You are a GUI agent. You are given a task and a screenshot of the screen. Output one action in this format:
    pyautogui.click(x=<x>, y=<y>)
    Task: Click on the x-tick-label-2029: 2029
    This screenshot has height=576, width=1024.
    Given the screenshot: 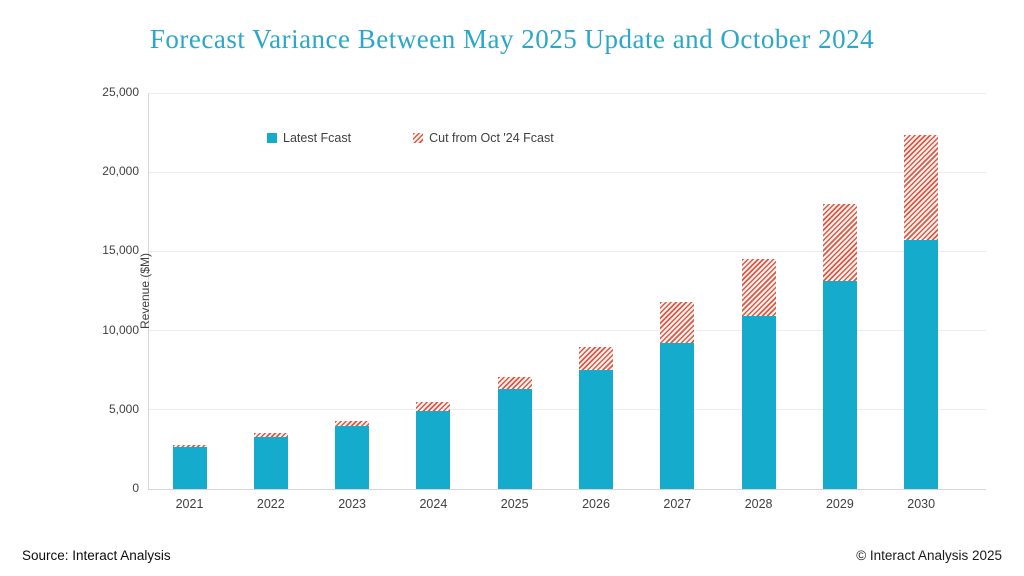 What is the action you would take?
    pyautogui.click(x=839, y=504)
    